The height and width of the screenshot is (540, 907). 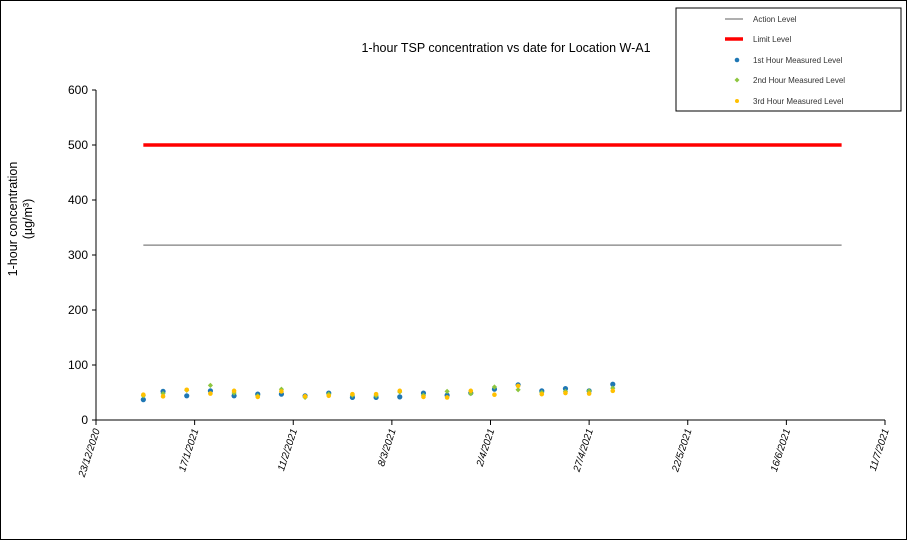 I want to click on x-tick-label: 11/7/2021, so click(x=880, y=450).